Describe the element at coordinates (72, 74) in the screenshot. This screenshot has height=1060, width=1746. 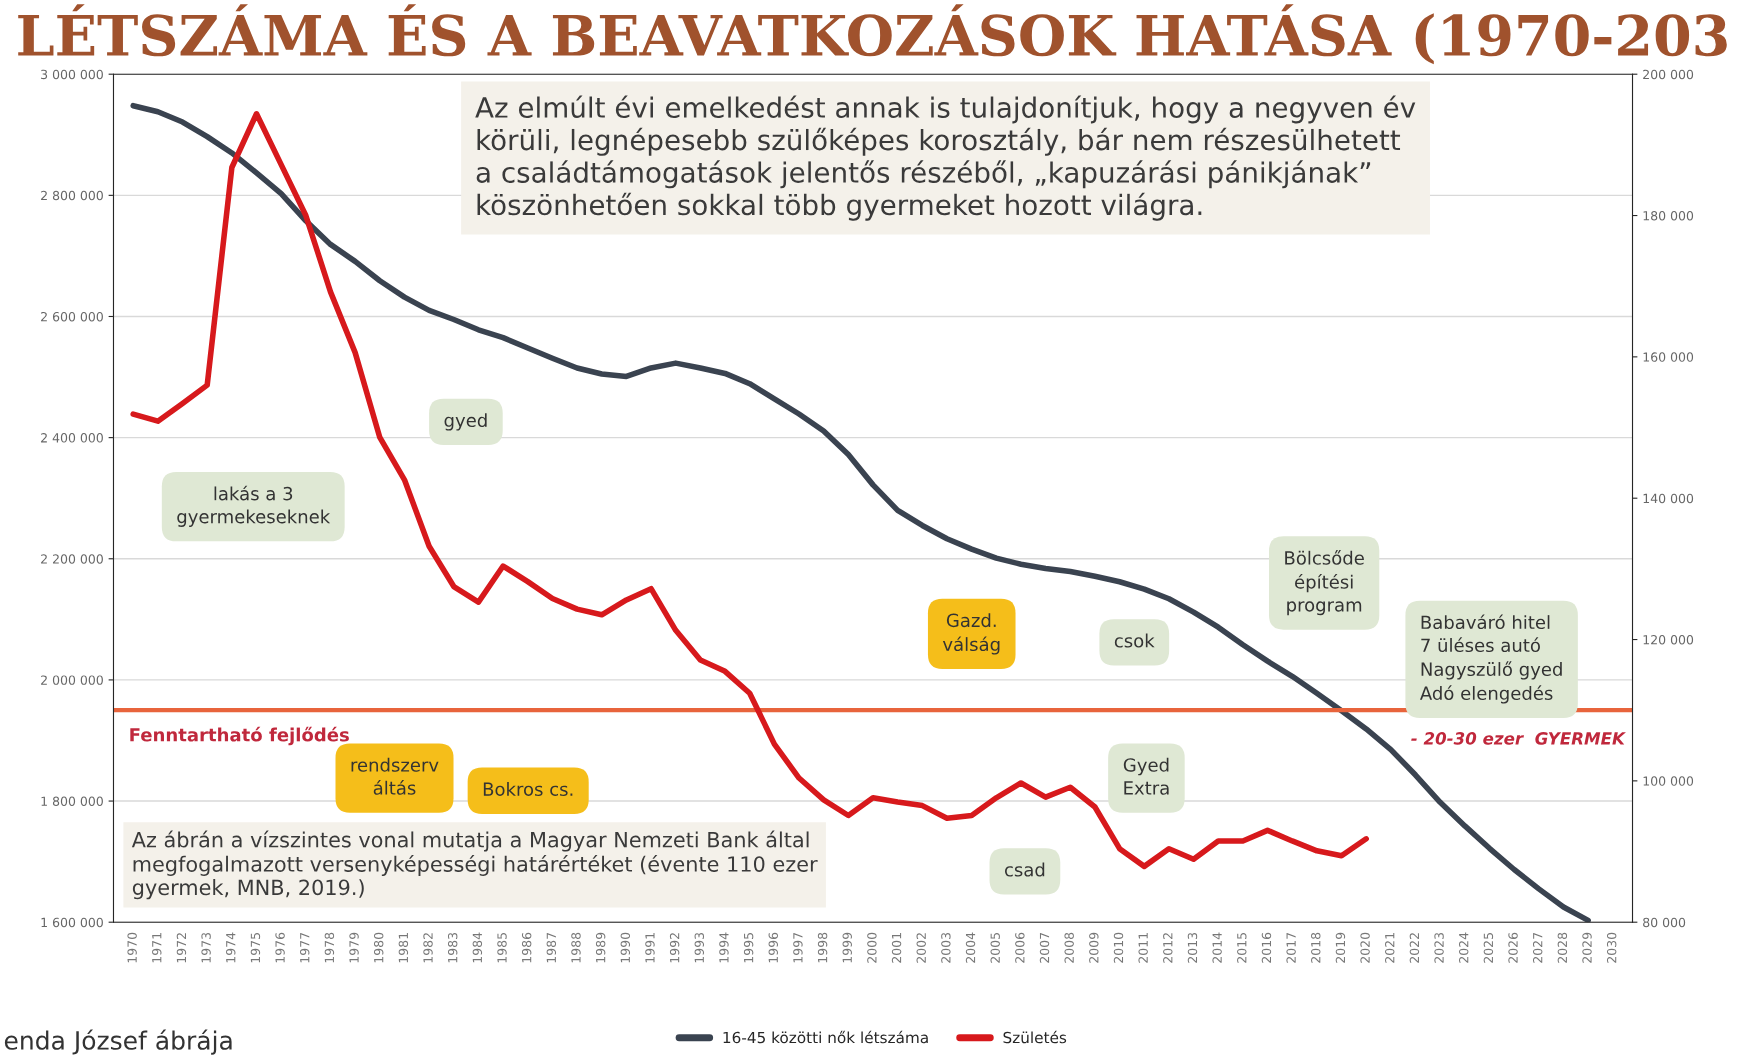
I see `y-tick-label: 3 000 000` at that location.